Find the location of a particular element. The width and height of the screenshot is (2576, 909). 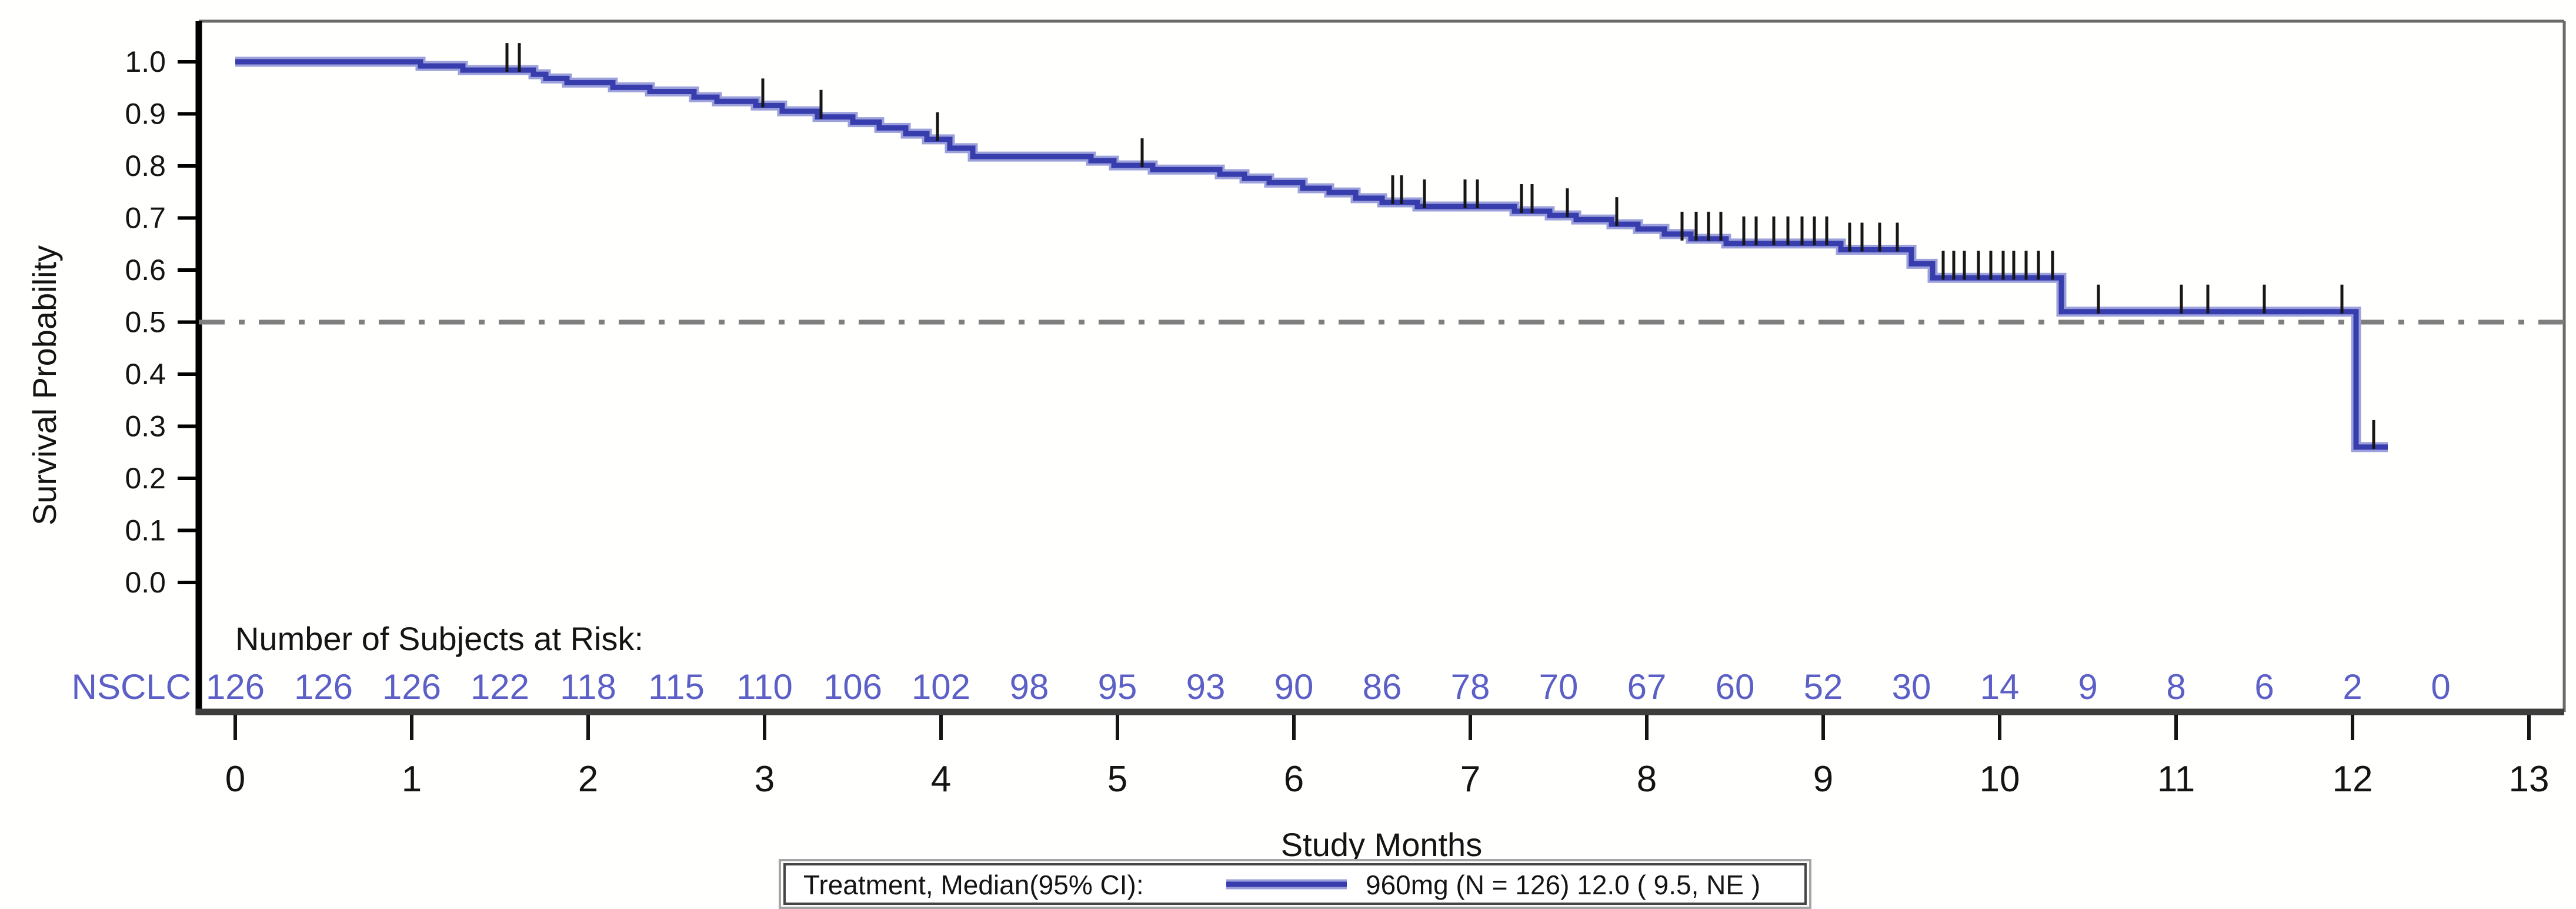

y-tick-label: 0.8 is located at coordinates (145, 165).